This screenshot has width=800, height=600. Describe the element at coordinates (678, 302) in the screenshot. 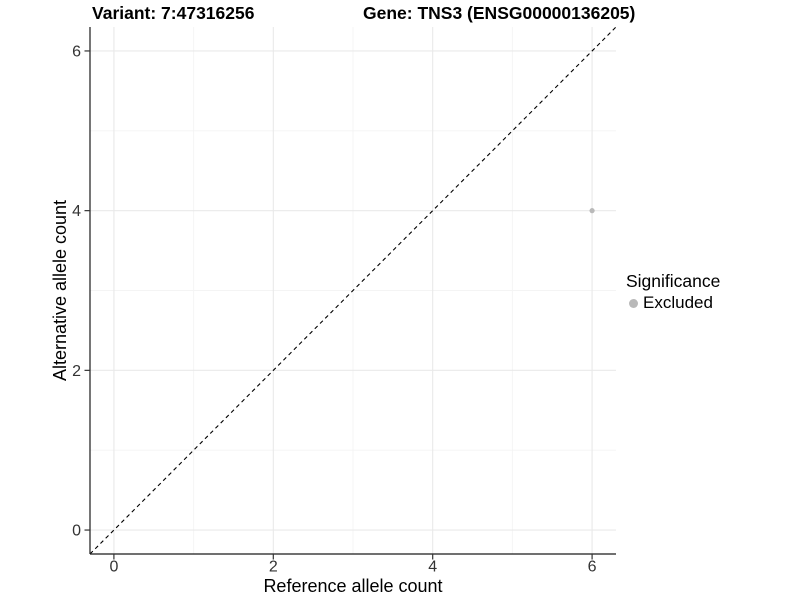

I see `legend-item-label: Excluded` at that location.